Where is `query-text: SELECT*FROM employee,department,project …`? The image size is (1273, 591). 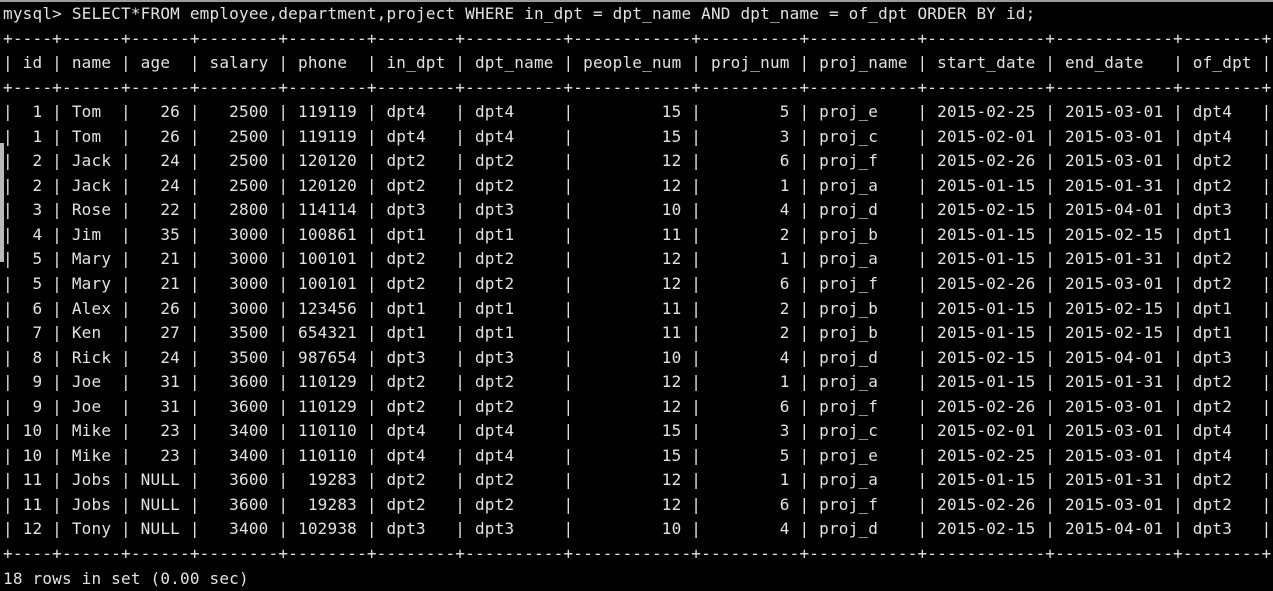
query-text: SELECT*FROM employee,department,project … is located at coordinates (553, 13).